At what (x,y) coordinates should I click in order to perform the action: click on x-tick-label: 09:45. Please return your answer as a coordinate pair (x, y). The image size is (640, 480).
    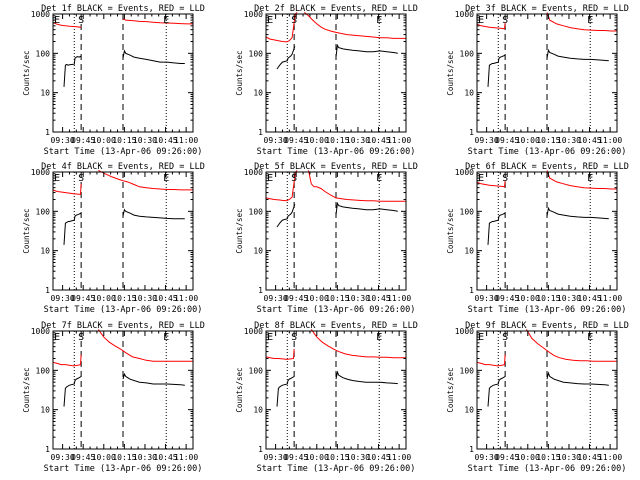
    Looking at the image, I should click on (83, 457).